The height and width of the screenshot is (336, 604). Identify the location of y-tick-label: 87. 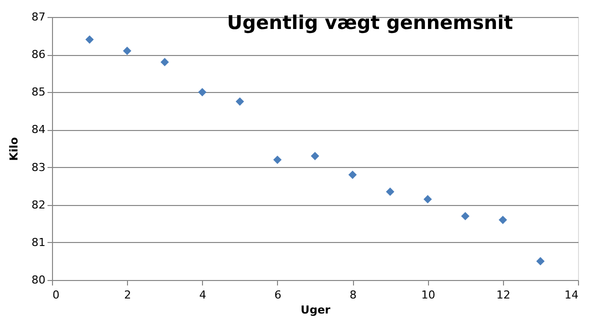
(39, 17).